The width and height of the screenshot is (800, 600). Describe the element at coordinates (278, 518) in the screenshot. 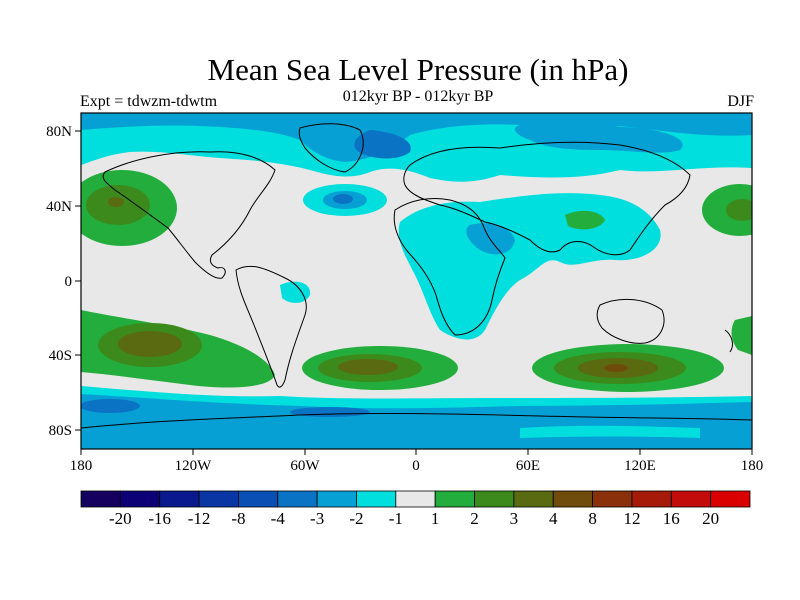

I see `colorbar-label: -4` at that location.